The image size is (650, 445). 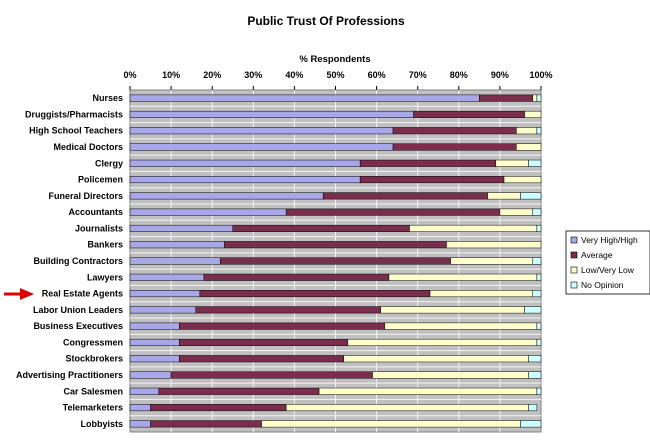 I want to click on x-tick-label: 50%, so click(x=335, y=75).